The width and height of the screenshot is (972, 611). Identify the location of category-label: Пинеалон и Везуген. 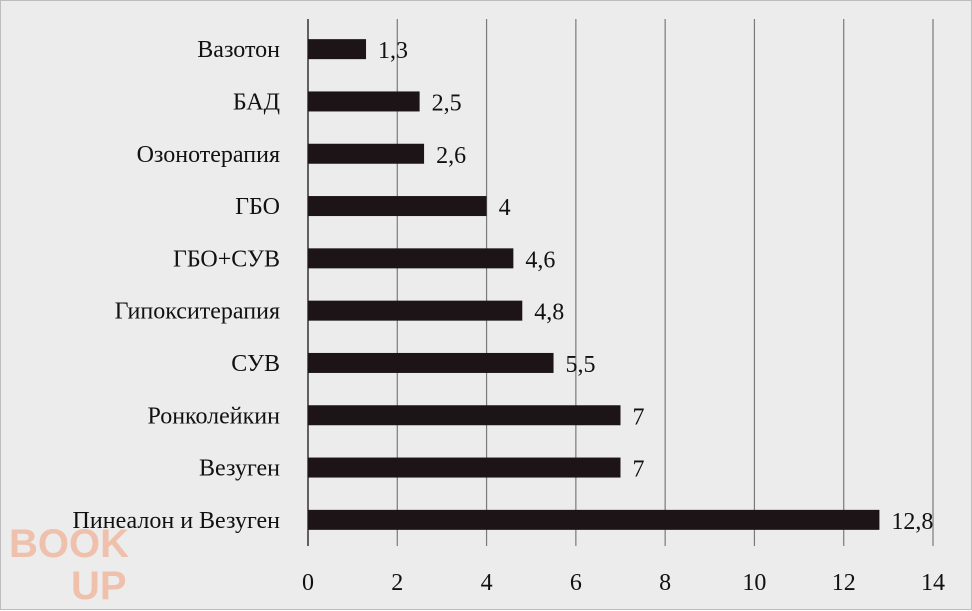
(177, 521).